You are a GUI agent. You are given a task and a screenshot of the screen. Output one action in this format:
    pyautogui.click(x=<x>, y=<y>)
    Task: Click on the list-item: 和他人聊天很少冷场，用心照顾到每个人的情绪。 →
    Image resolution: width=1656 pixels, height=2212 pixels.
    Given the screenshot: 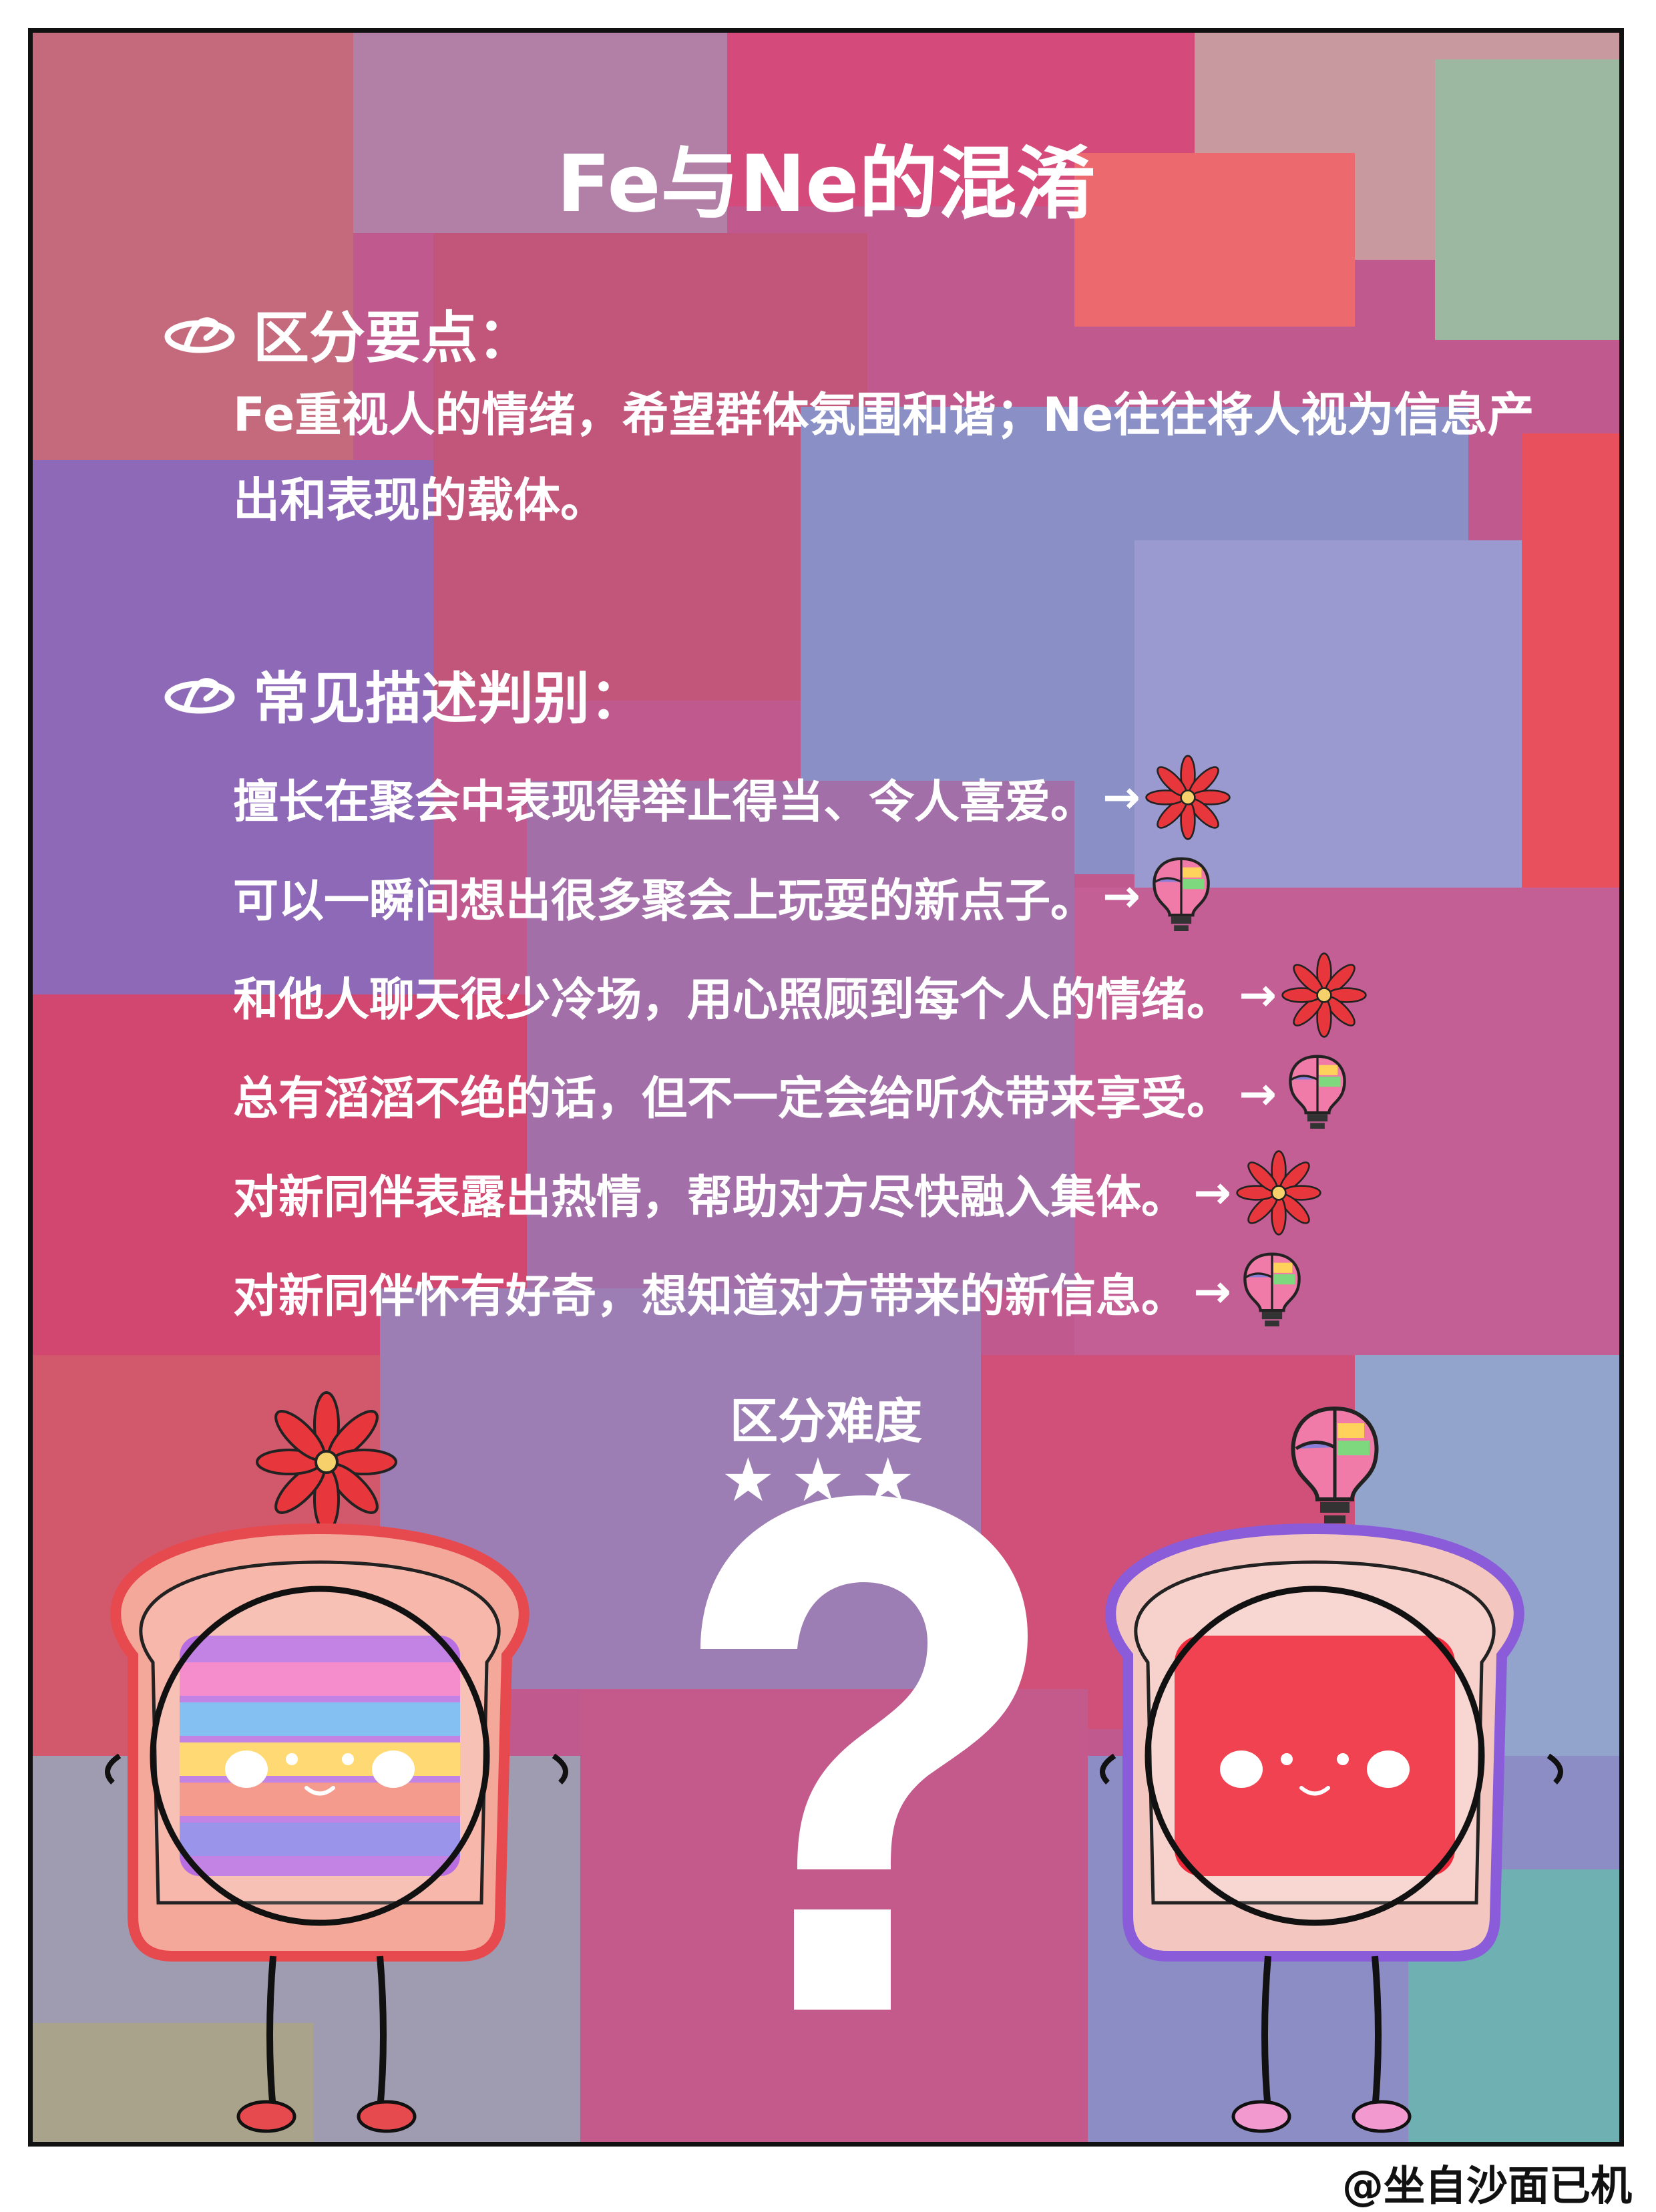 What is the action you would take?
    pyautogui.click(x=800, y=995)
    